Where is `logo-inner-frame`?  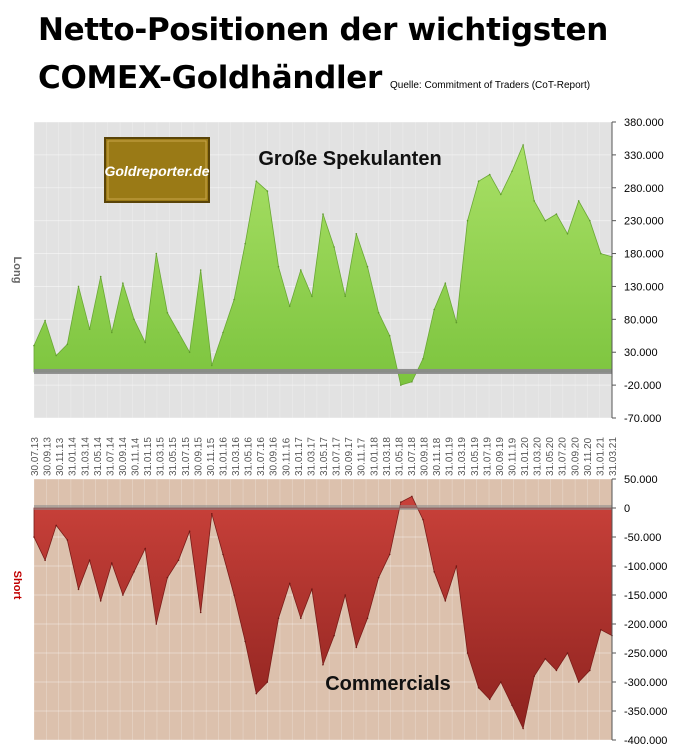 logo-inner-frame is located at coordinates (157, 170).